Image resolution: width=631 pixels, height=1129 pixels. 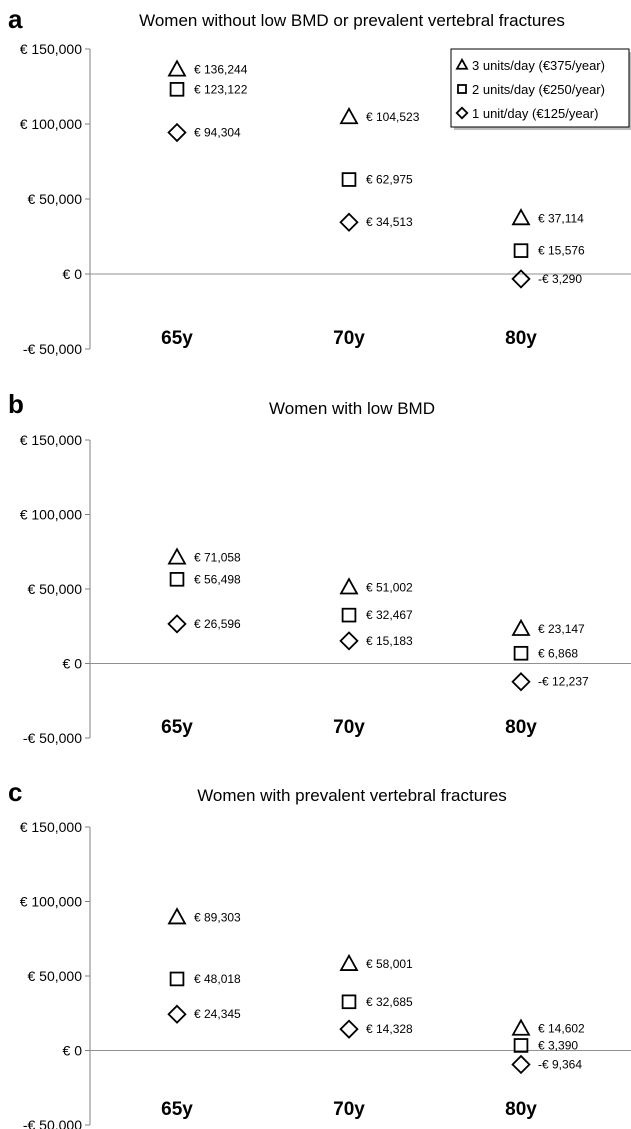 I want to click on panel-letter: c, so click(x=15, y=792).